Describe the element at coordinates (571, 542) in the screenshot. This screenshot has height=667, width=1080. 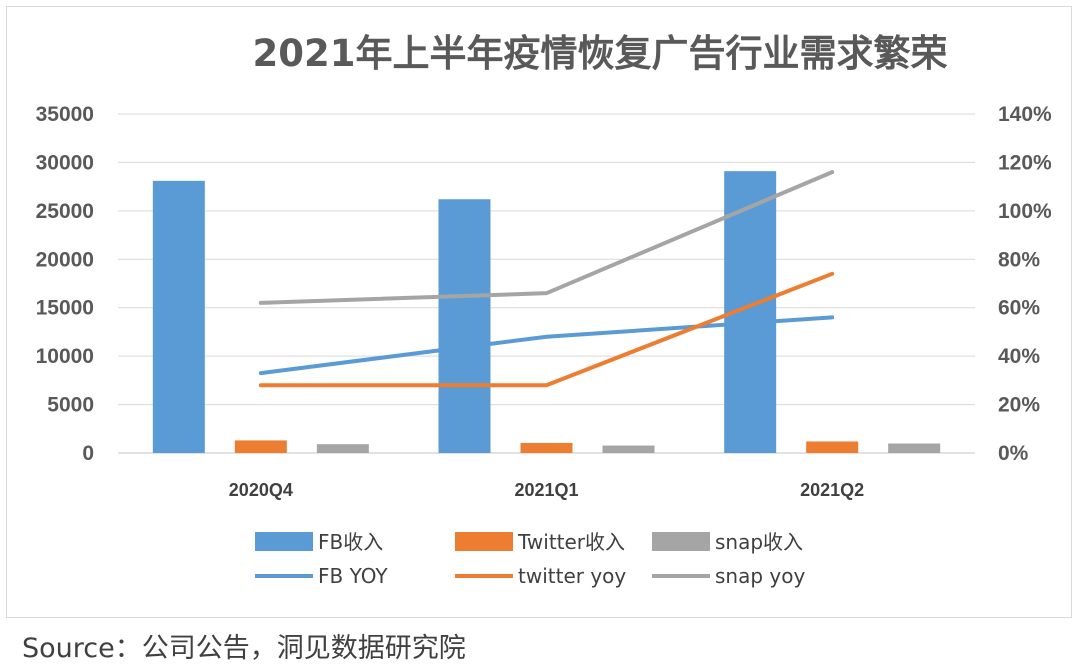
I see `legend-label: Twitter收入` at that location.